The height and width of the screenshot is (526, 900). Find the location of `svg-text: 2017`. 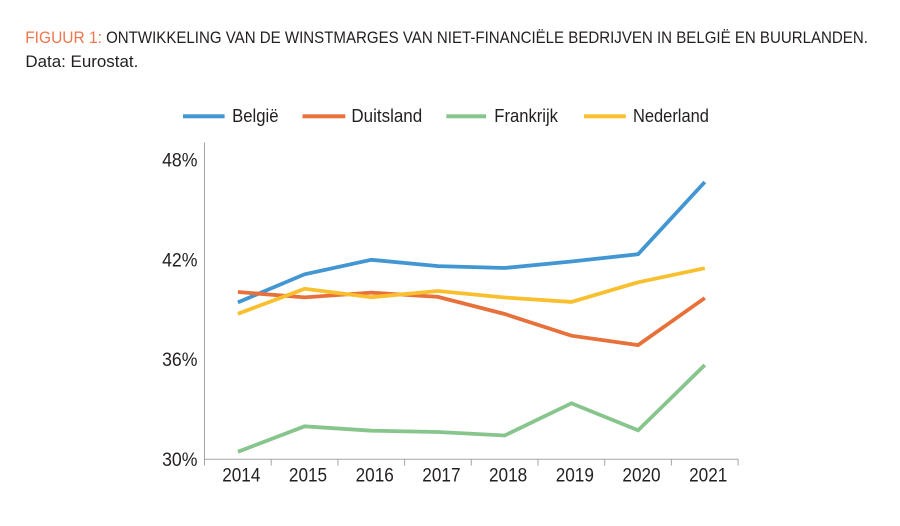

svg-text: 2017 is located at coordinates (441, 476).